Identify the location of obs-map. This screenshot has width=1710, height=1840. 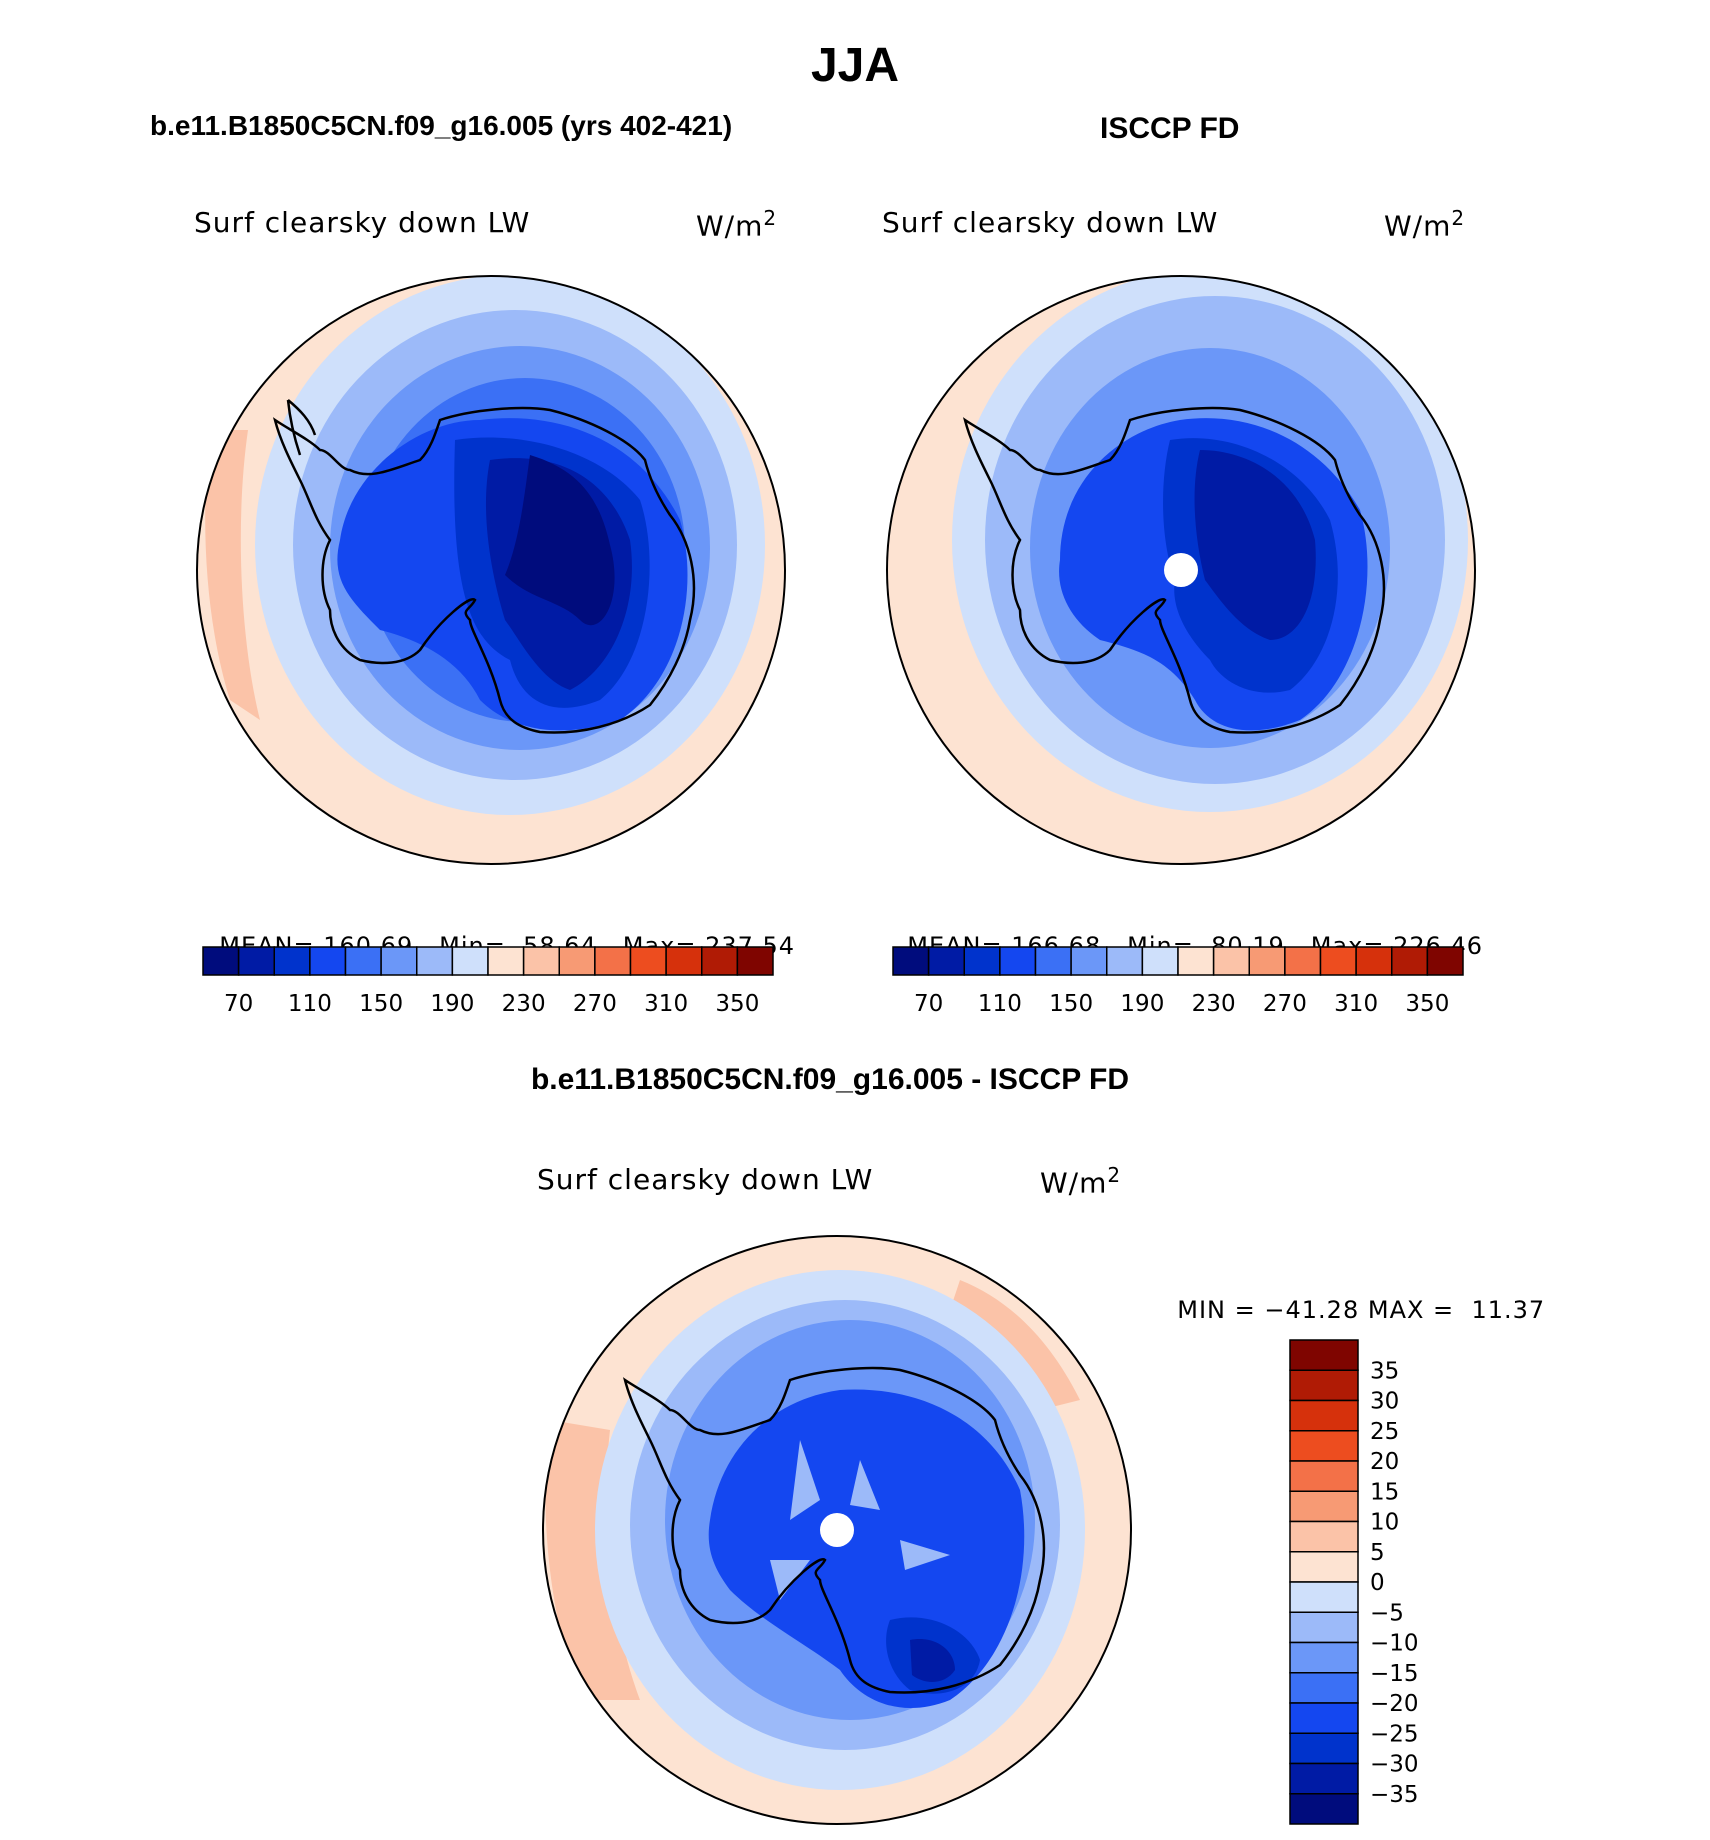
(1181, 570).